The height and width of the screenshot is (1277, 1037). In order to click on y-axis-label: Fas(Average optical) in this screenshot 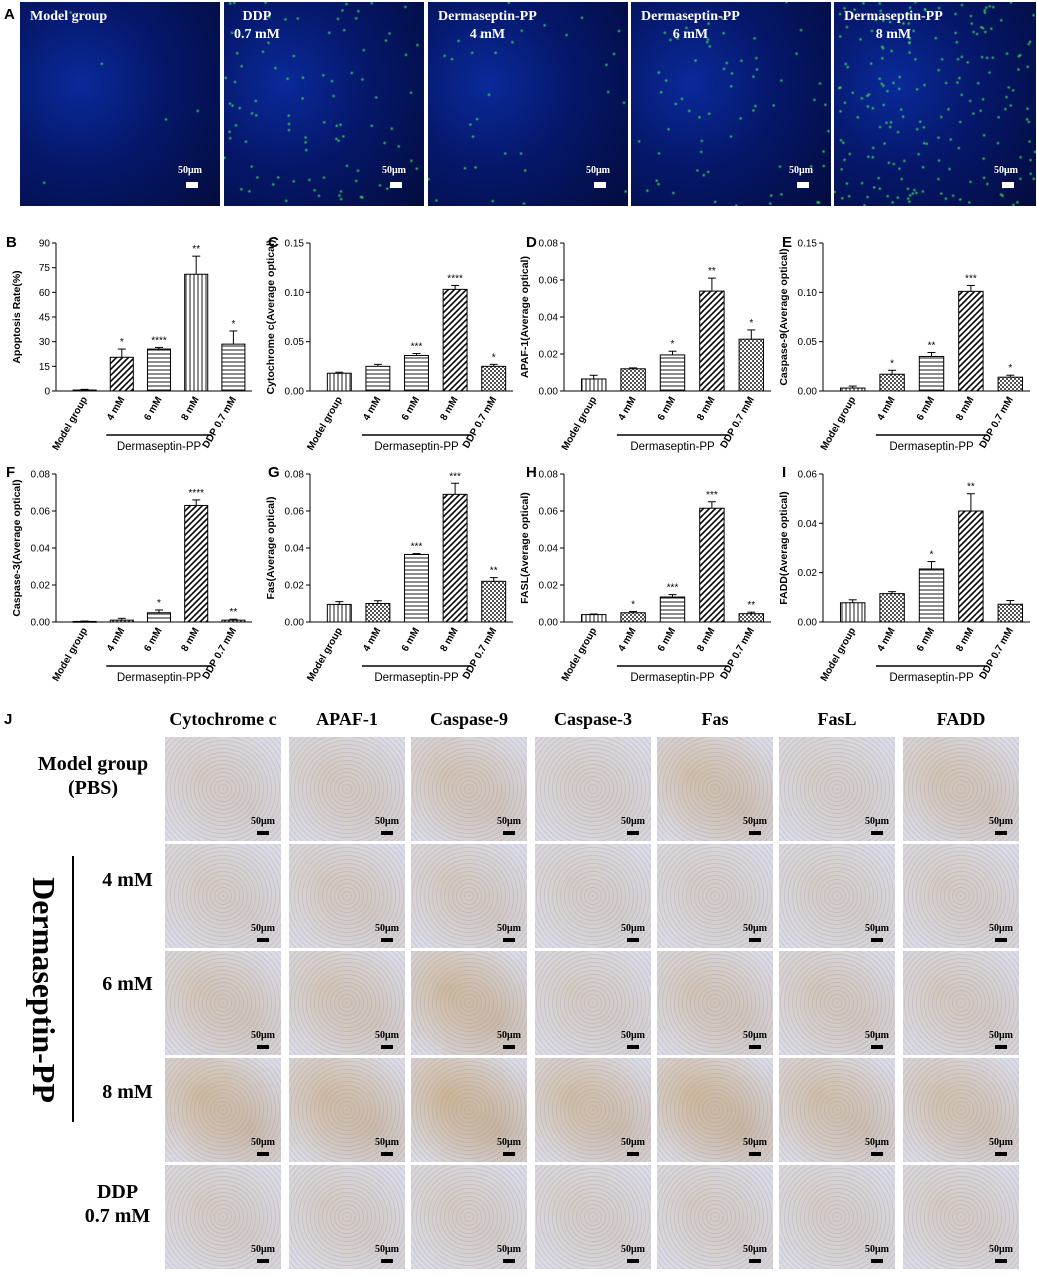, I will do `click(271, 548)`.